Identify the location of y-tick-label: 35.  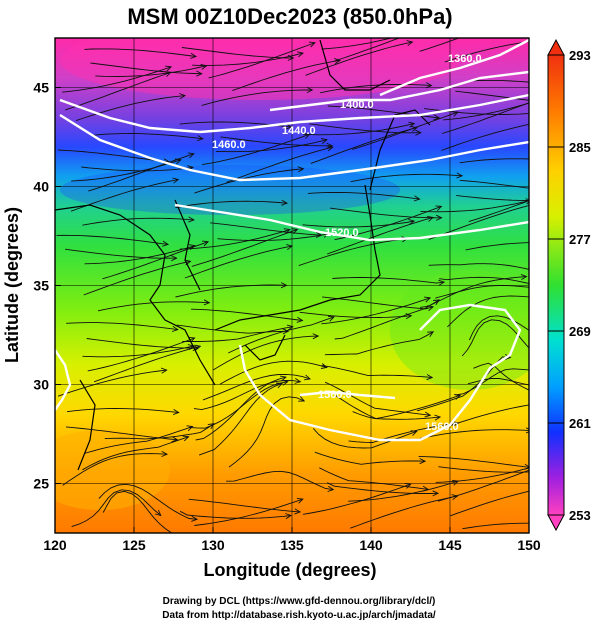
(41, 286).